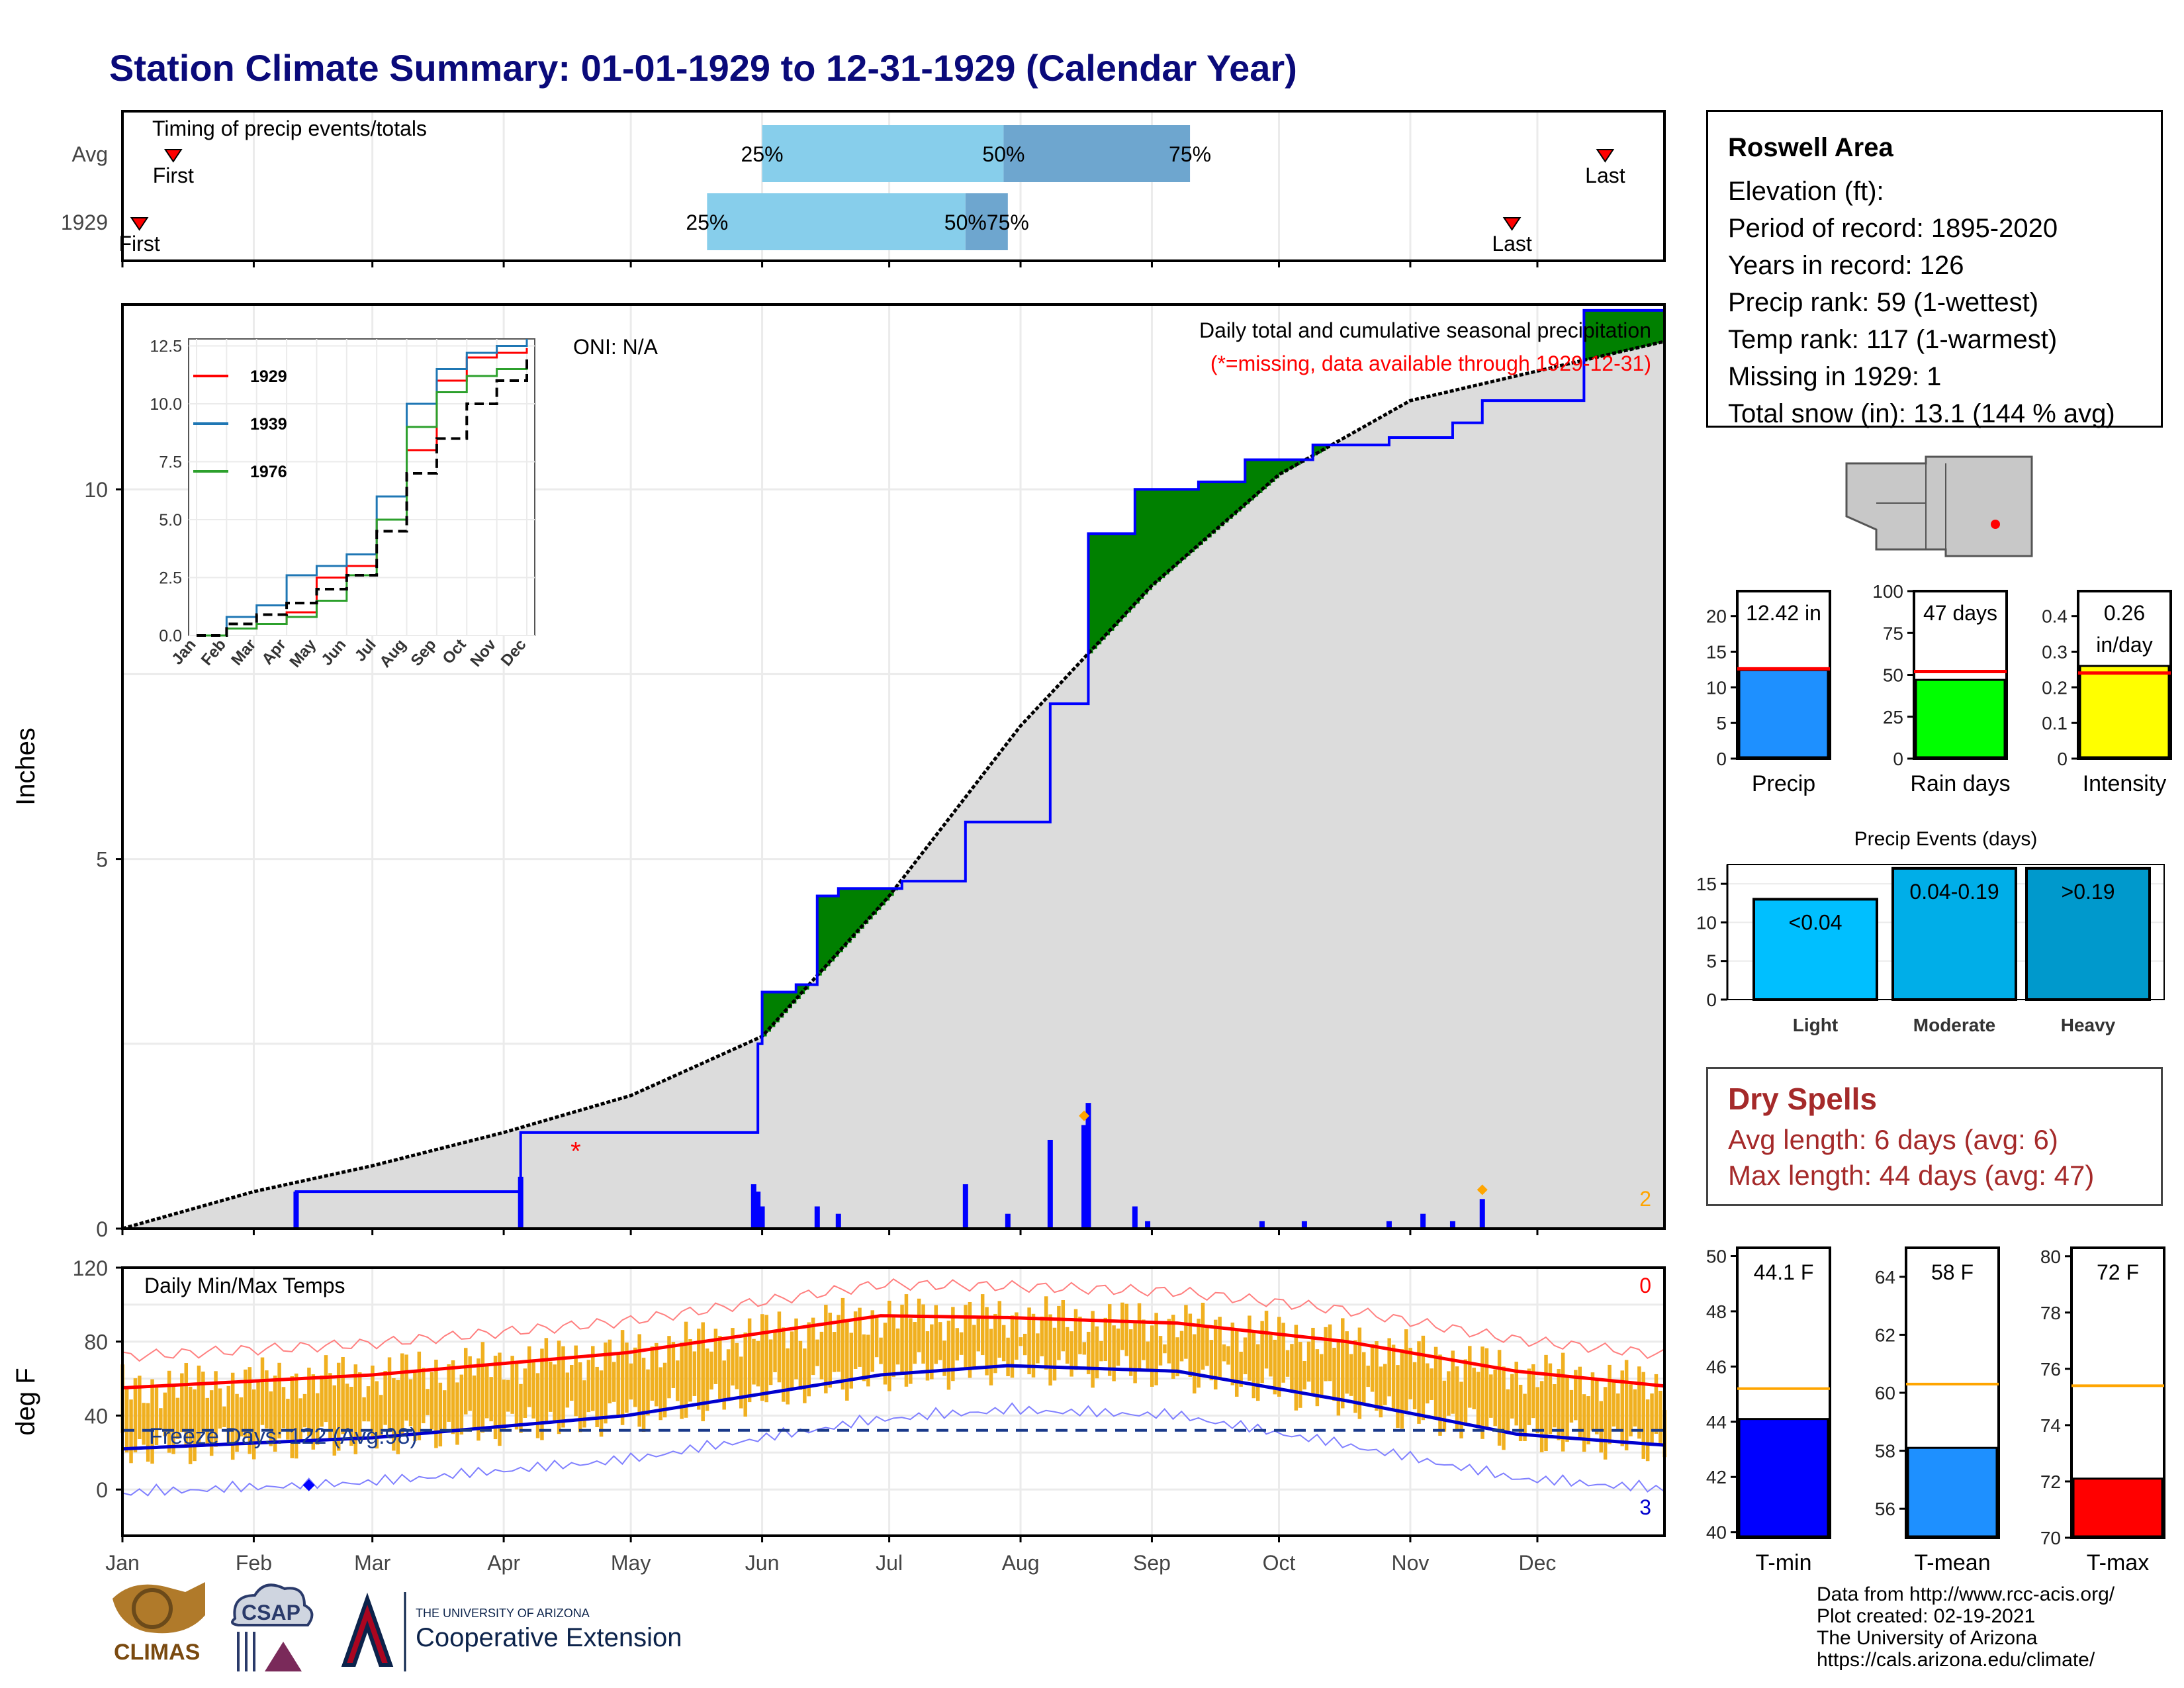 This screenshot has width=2184, height=1688. I want to click on temp-record-marker, so click(308, 1485).